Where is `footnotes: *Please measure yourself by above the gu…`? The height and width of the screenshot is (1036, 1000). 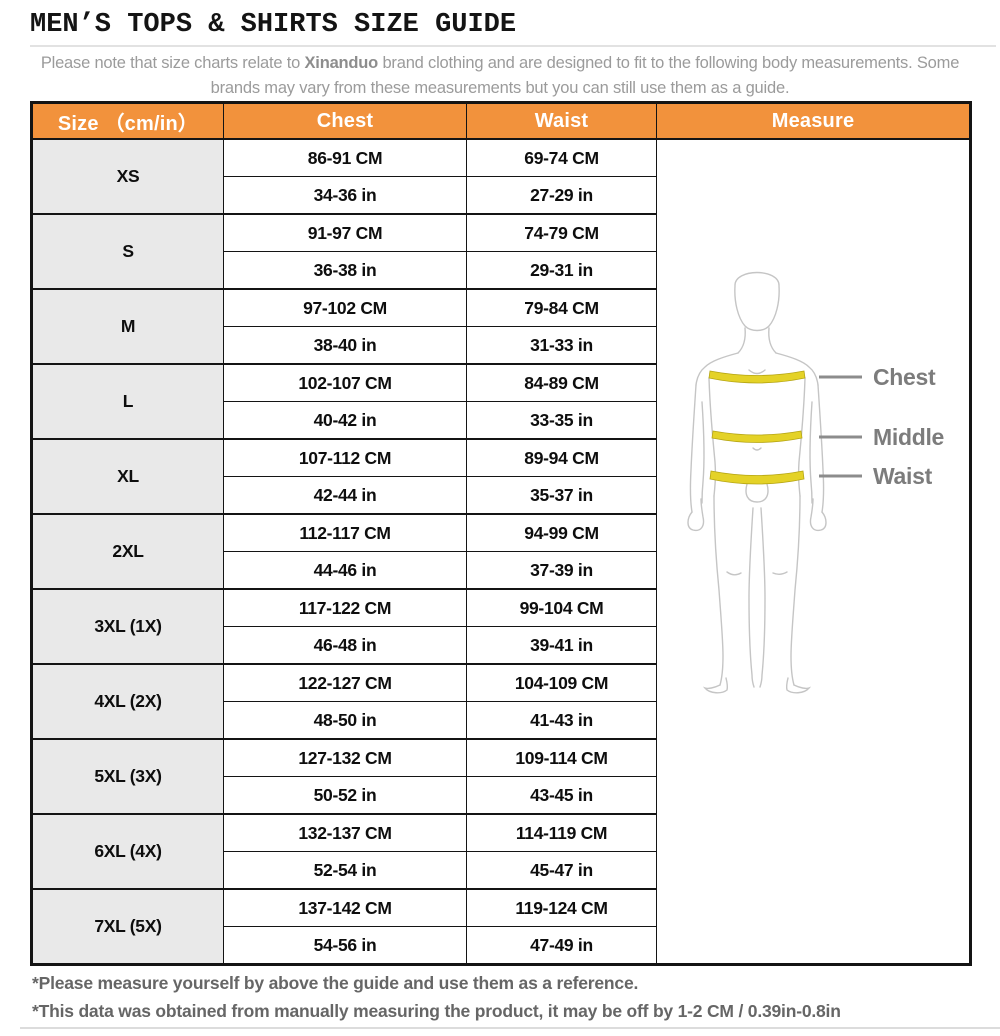 footnotes: *Please measure yourself by above the gu… is located at coordinates (512, 997).